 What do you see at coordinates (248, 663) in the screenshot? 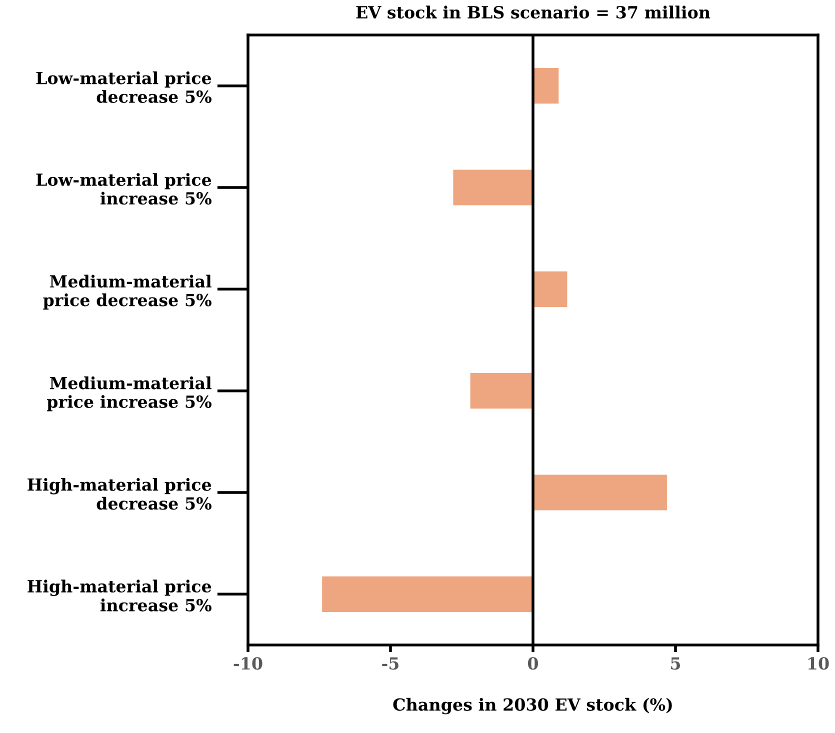
I see `x-tick-label: -10` at bounding box center [248, 663].